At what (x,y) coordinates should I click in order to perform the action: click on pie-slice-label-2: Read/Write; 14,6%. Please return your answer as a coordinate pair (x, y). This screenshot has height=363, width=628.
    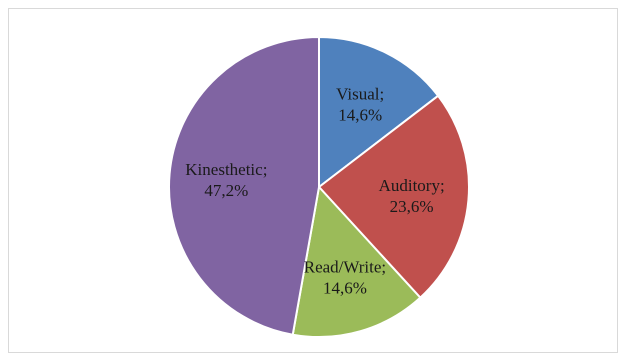
    Looking at the image, I should click on (345, 277).